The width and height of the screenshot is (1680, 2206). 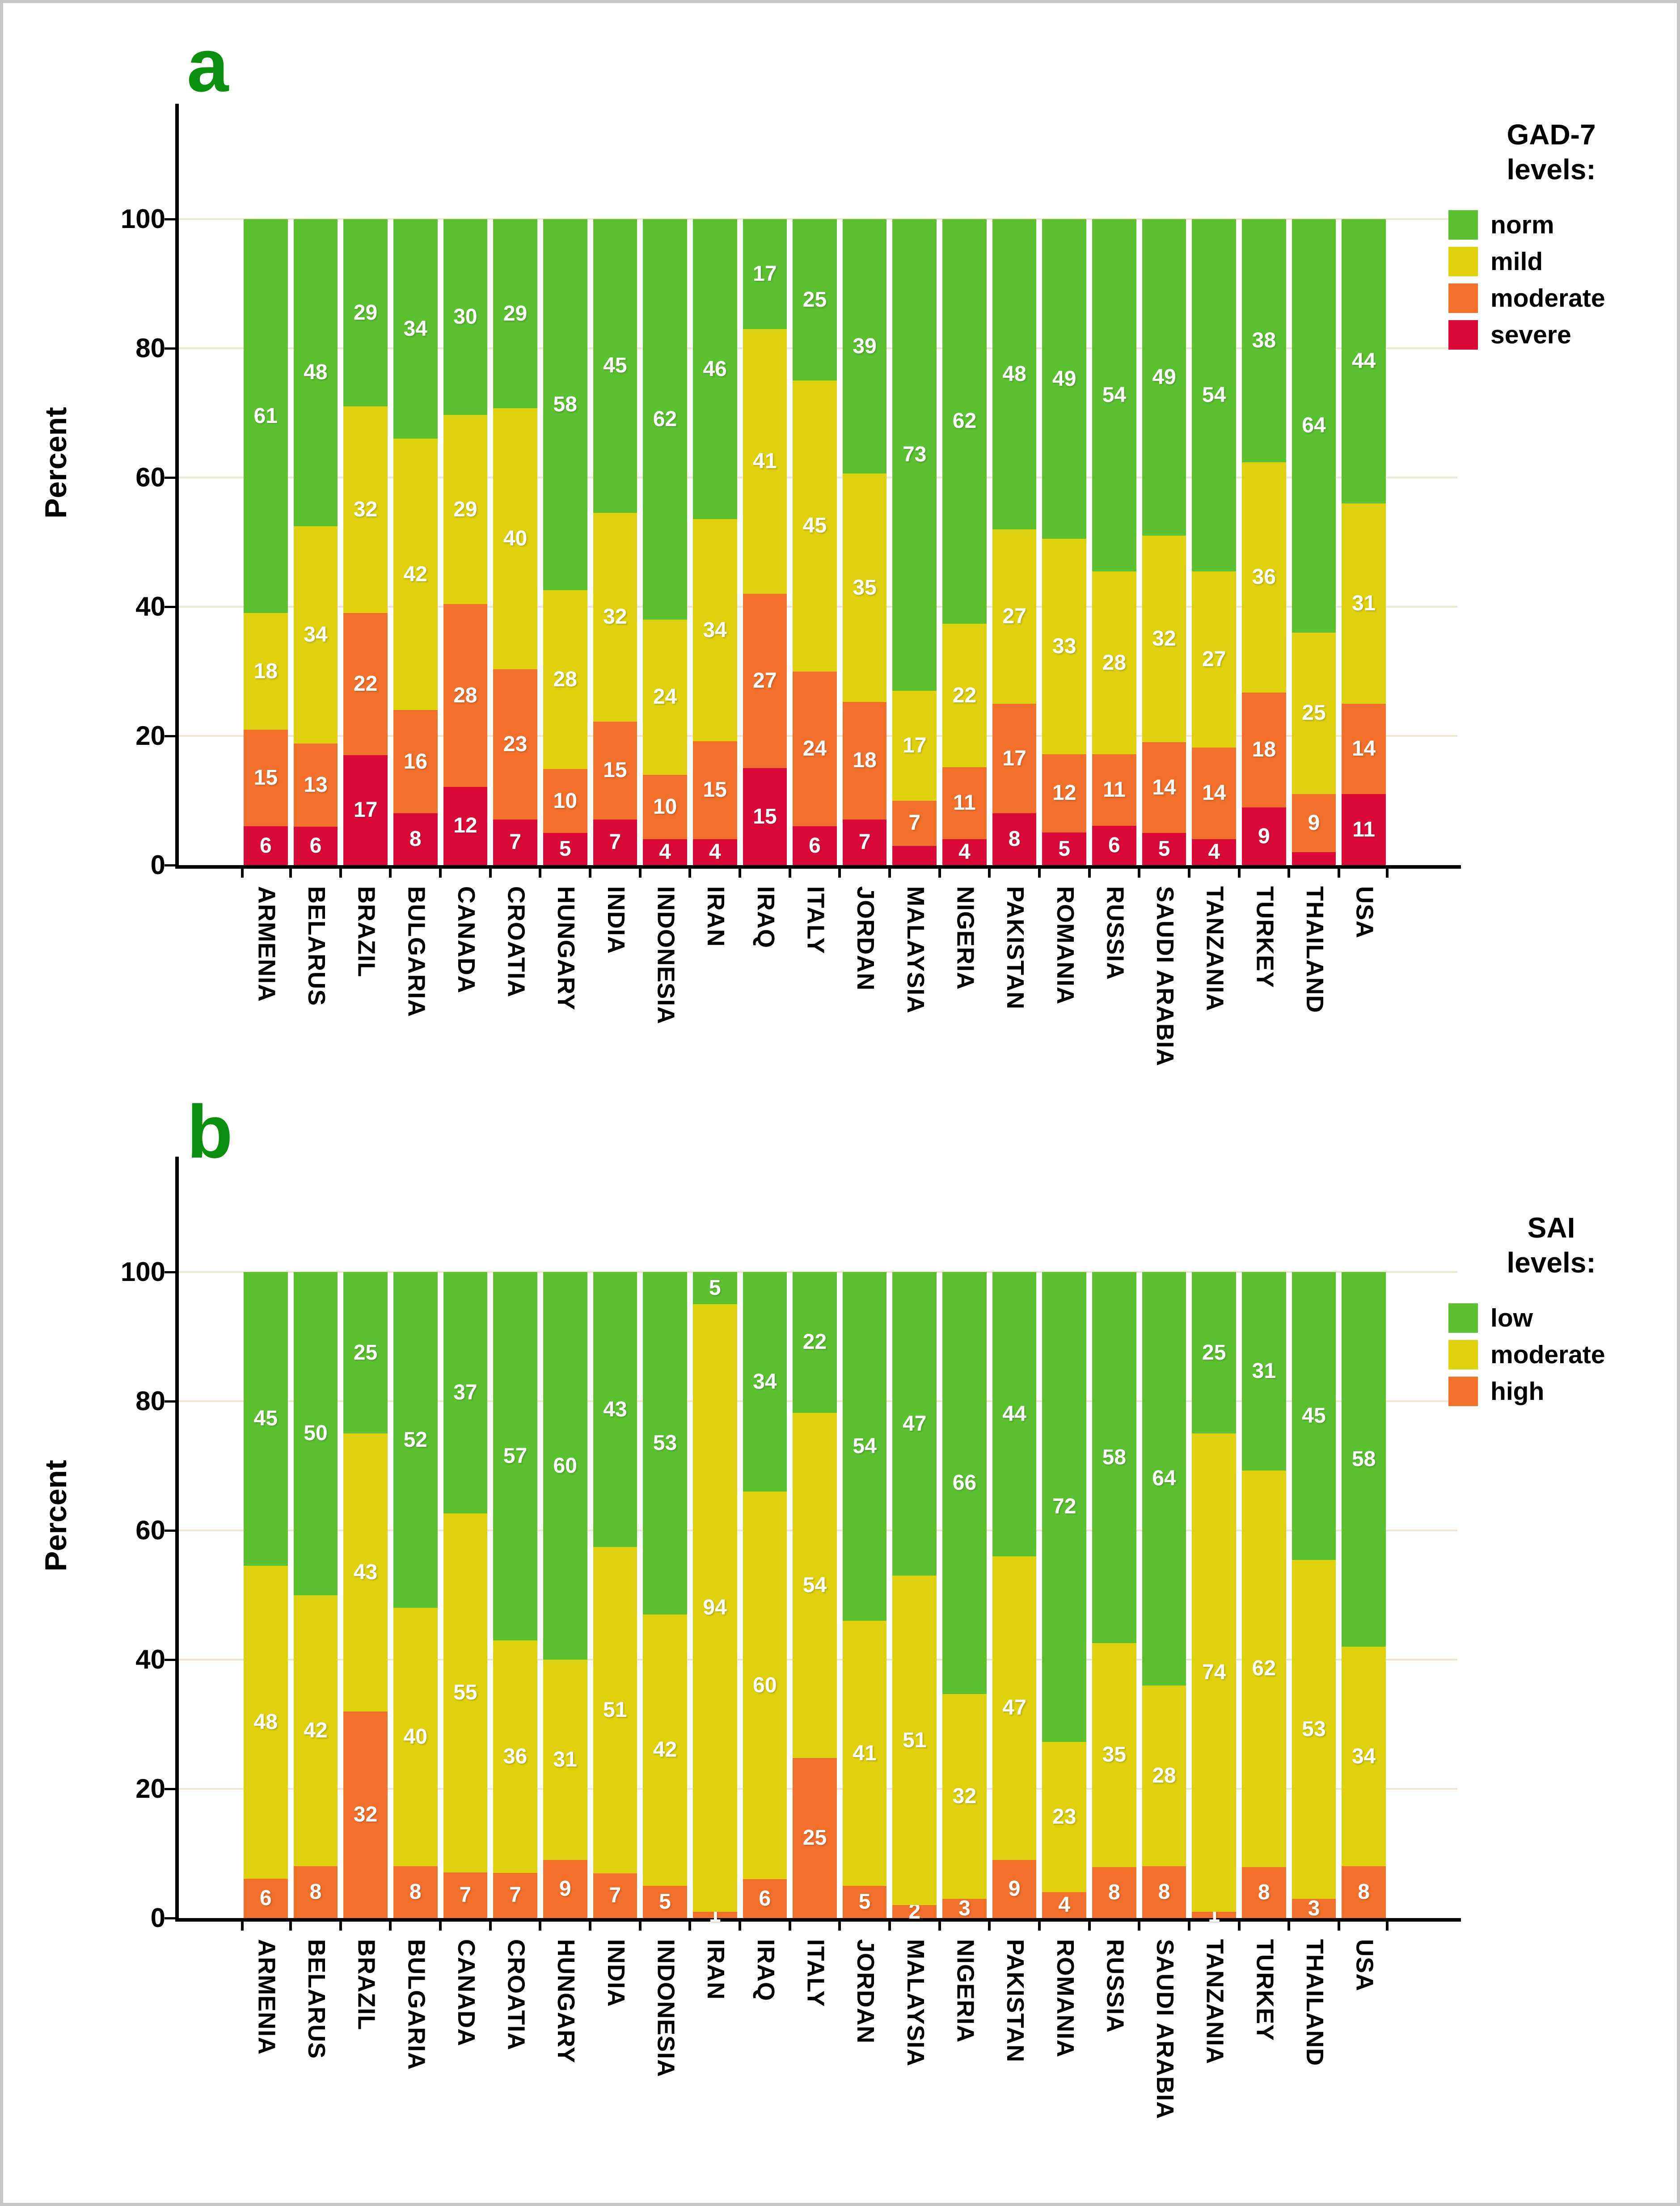 What do you see at coordinates (1314, 823) in the screenshot?
I see `bar-segment-moderate: 9` at bounding box center [1314, 823].